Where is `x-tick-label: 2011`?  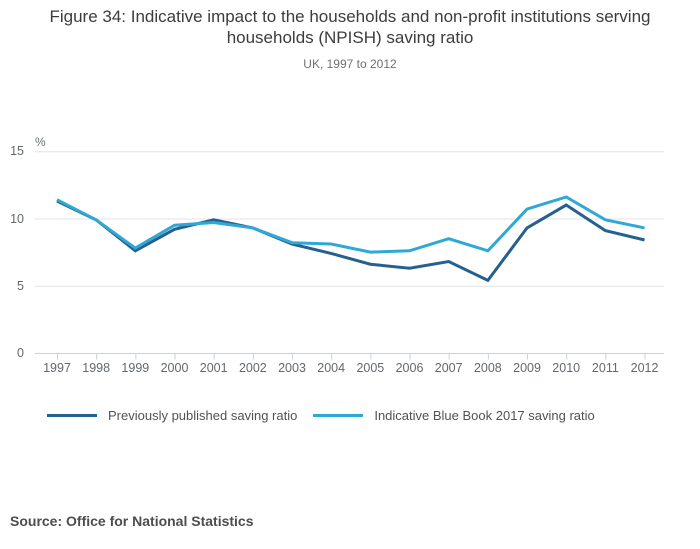
x-tick-label: 2011 is located at coordinates (605, 368).